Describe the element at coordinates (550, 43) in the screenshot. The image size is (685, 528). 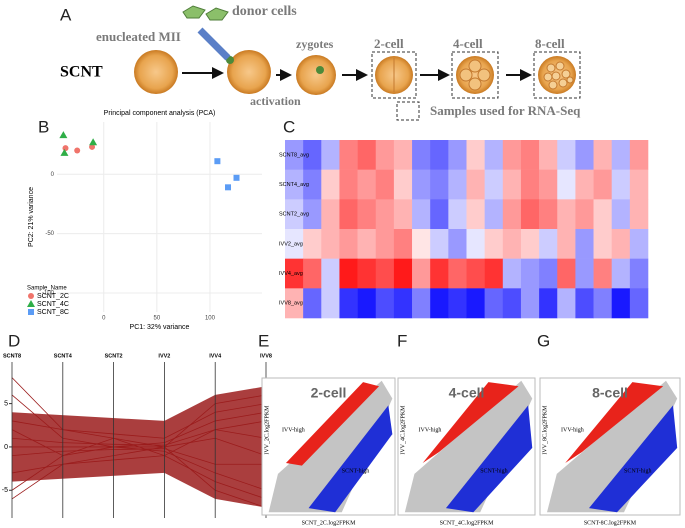
I see `label: 8-cell` at that location.